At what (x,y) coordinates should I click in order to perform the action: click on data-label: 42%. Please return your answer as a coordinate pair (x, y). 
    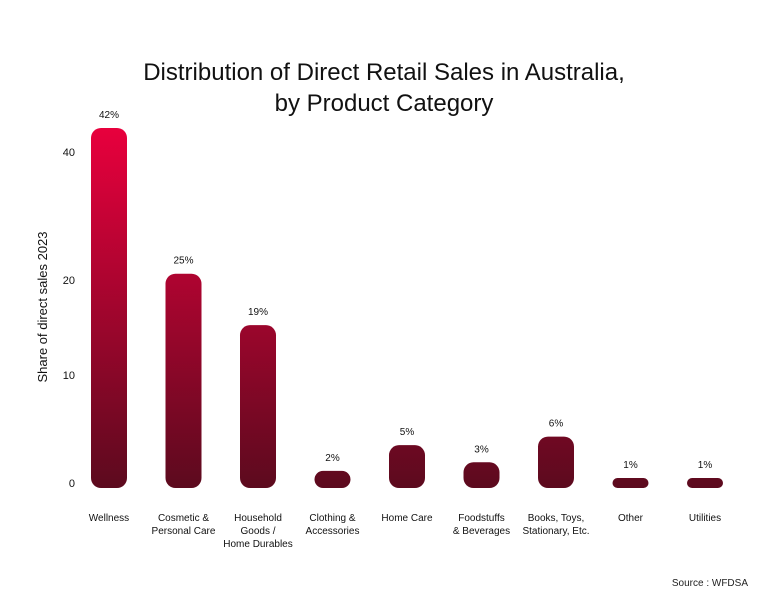
    Looking at the image, I should click on (109, 115).